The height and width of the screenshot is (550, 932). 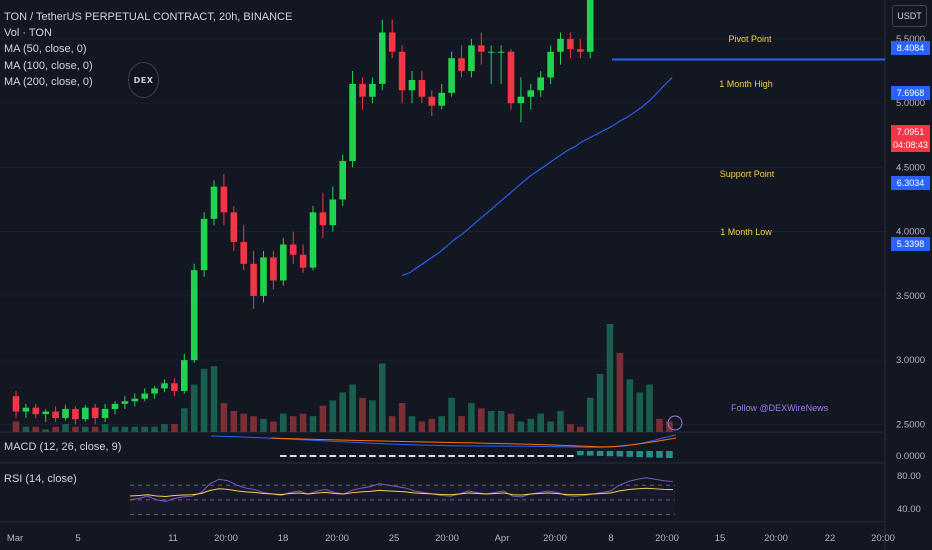 What do you see at coordinates (40, 479) in the screenshot?
I see `rsi-indicator-label: RSI (14, close)` at bounding box center [40, 479].